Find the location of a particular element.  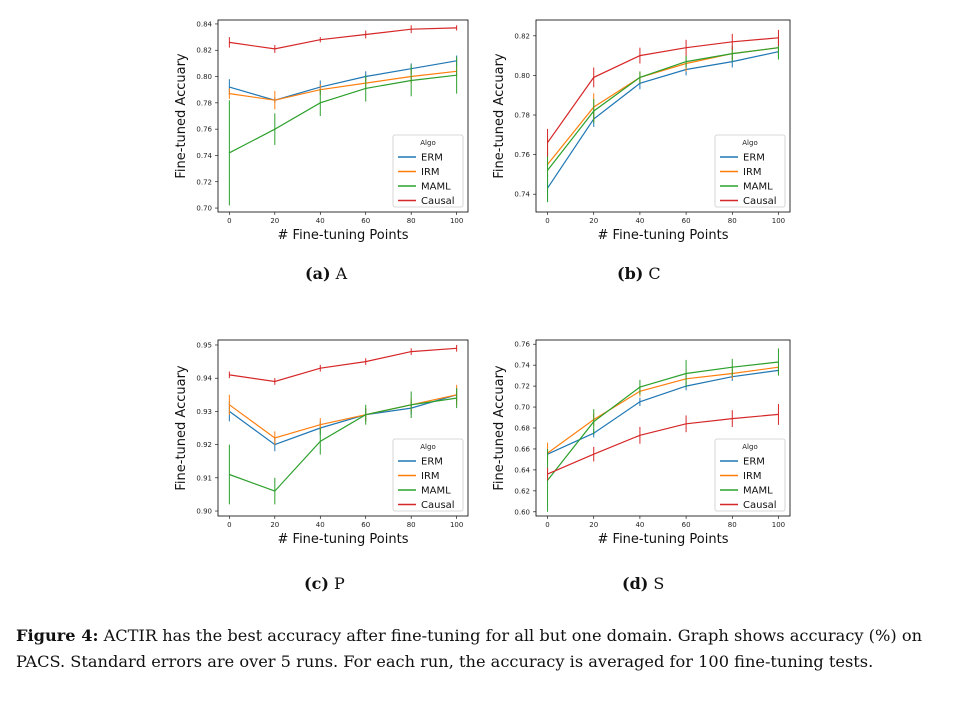

y-tick-label: 0.68 is located at coordinates (522, 429).